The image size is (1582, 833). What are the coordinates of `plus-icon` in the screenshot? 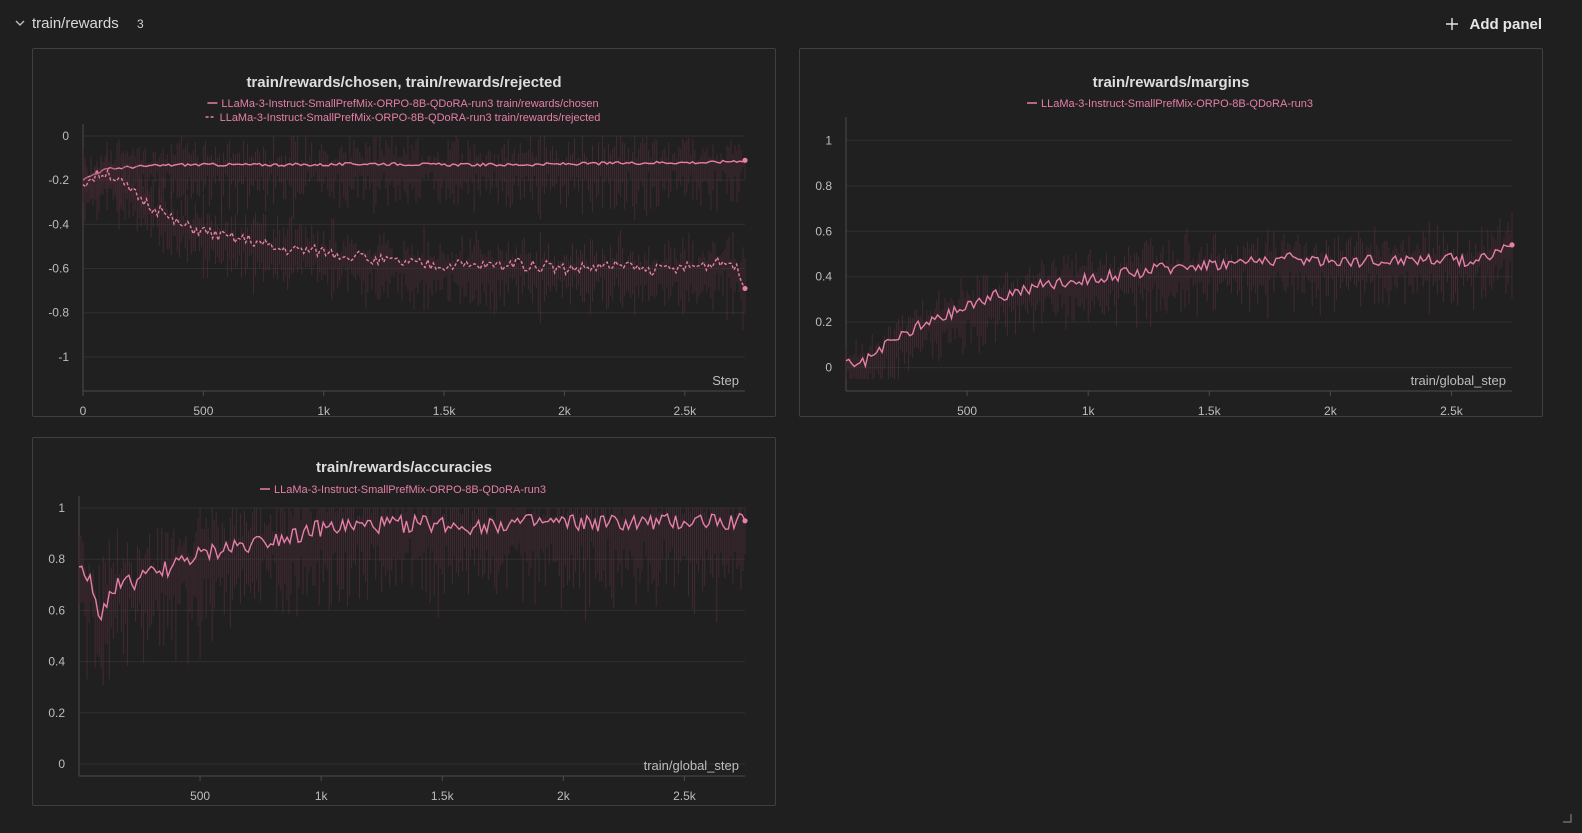 It's located at (1452, 24).